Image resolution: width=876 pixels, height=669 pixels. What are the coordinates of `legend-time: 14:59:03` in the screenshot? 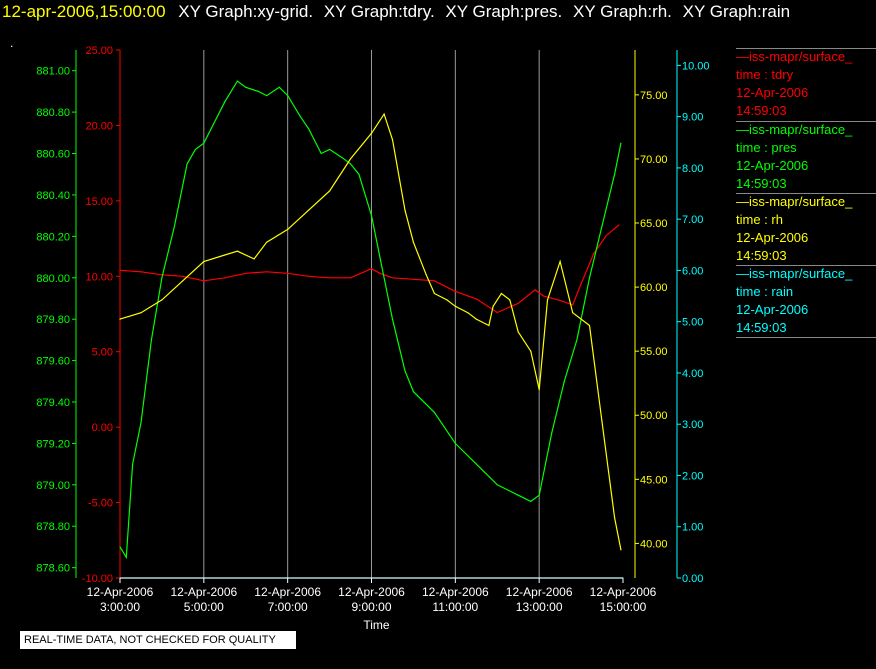 It's located at (761, 255).